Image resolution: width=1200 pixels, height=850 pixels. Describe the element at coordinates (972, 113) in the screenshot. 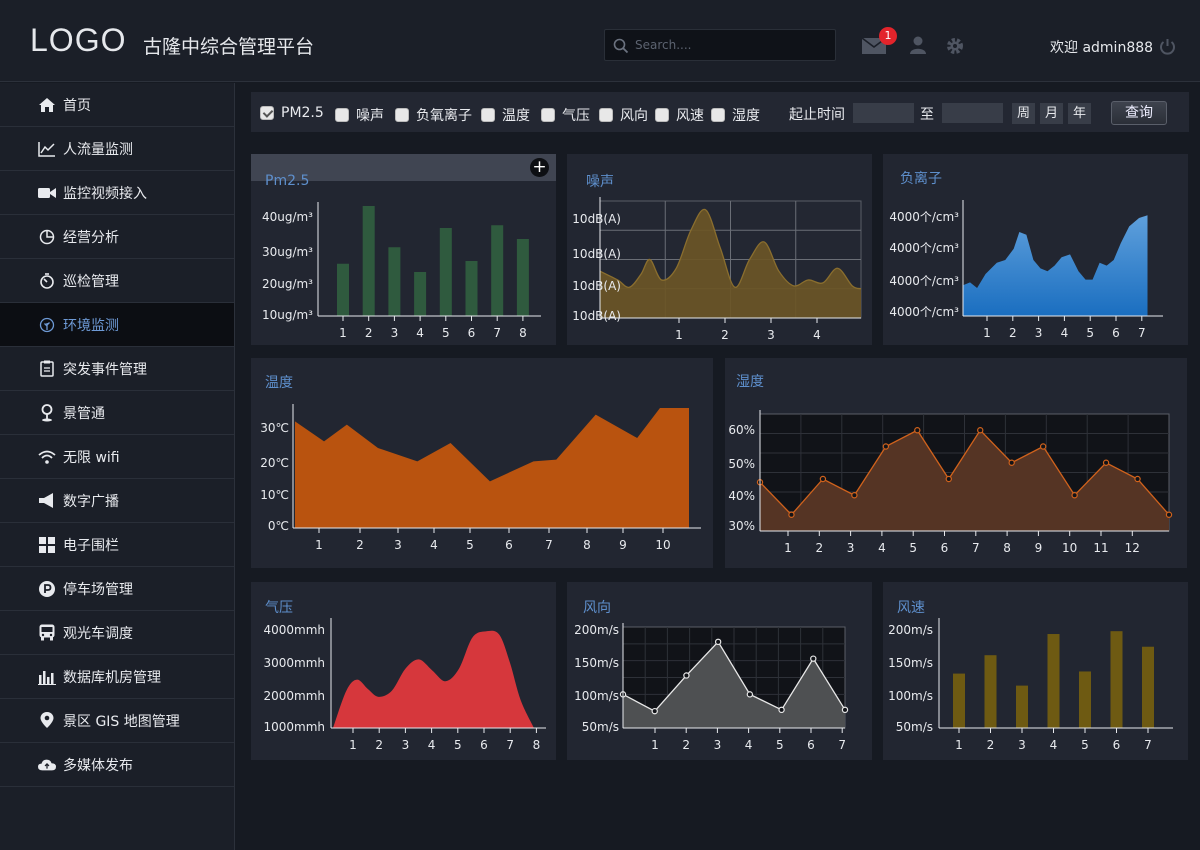

I see `end-date-input` at that location.